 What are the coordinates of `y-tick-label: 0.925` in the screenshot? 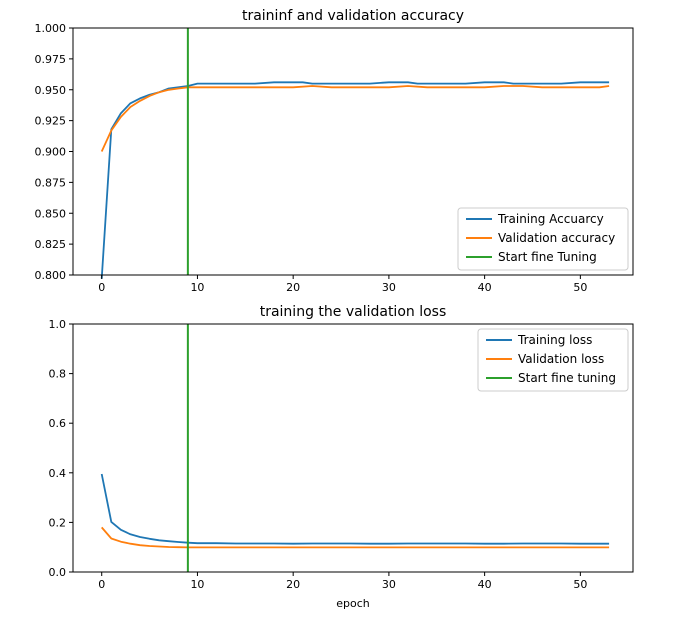 It's located at (51, 121).